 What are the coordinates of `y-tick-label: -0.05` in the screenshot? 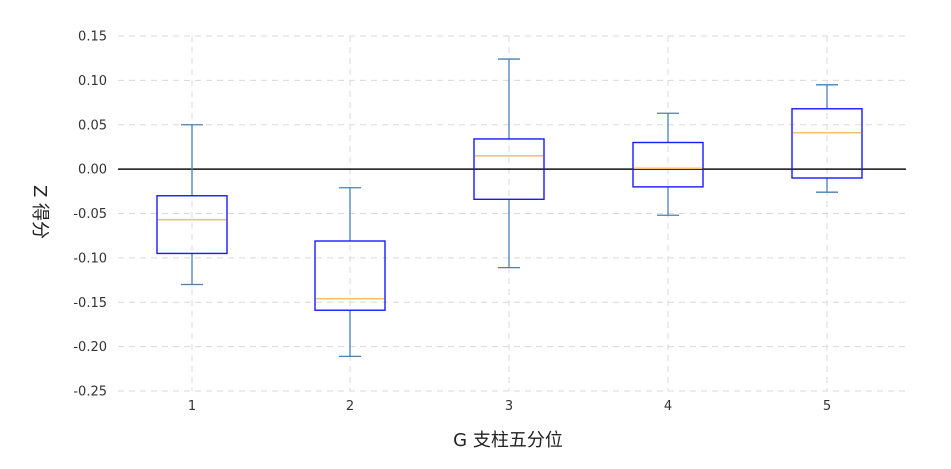 It's located at (90, 214).